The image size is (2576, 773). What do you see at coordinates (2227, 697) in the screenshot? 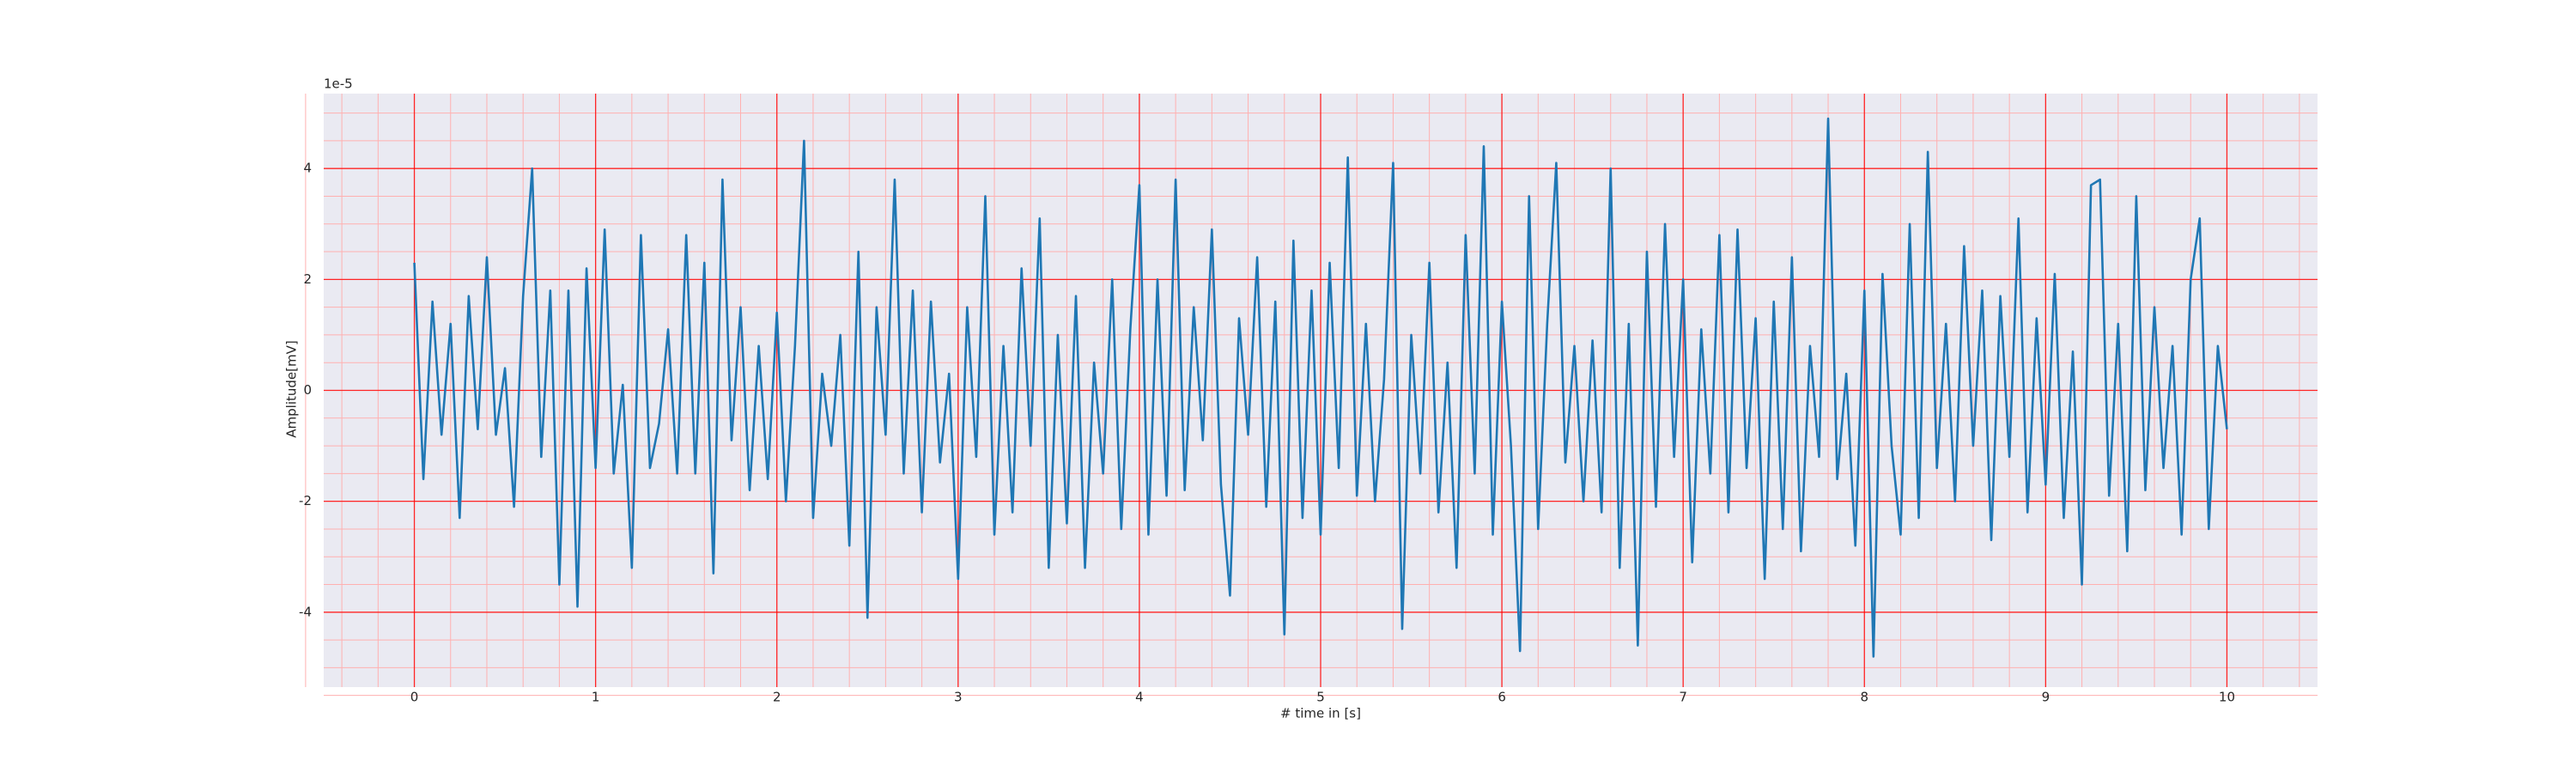
I see `x-tick-label: 10` at bounding box center [2227, 697].